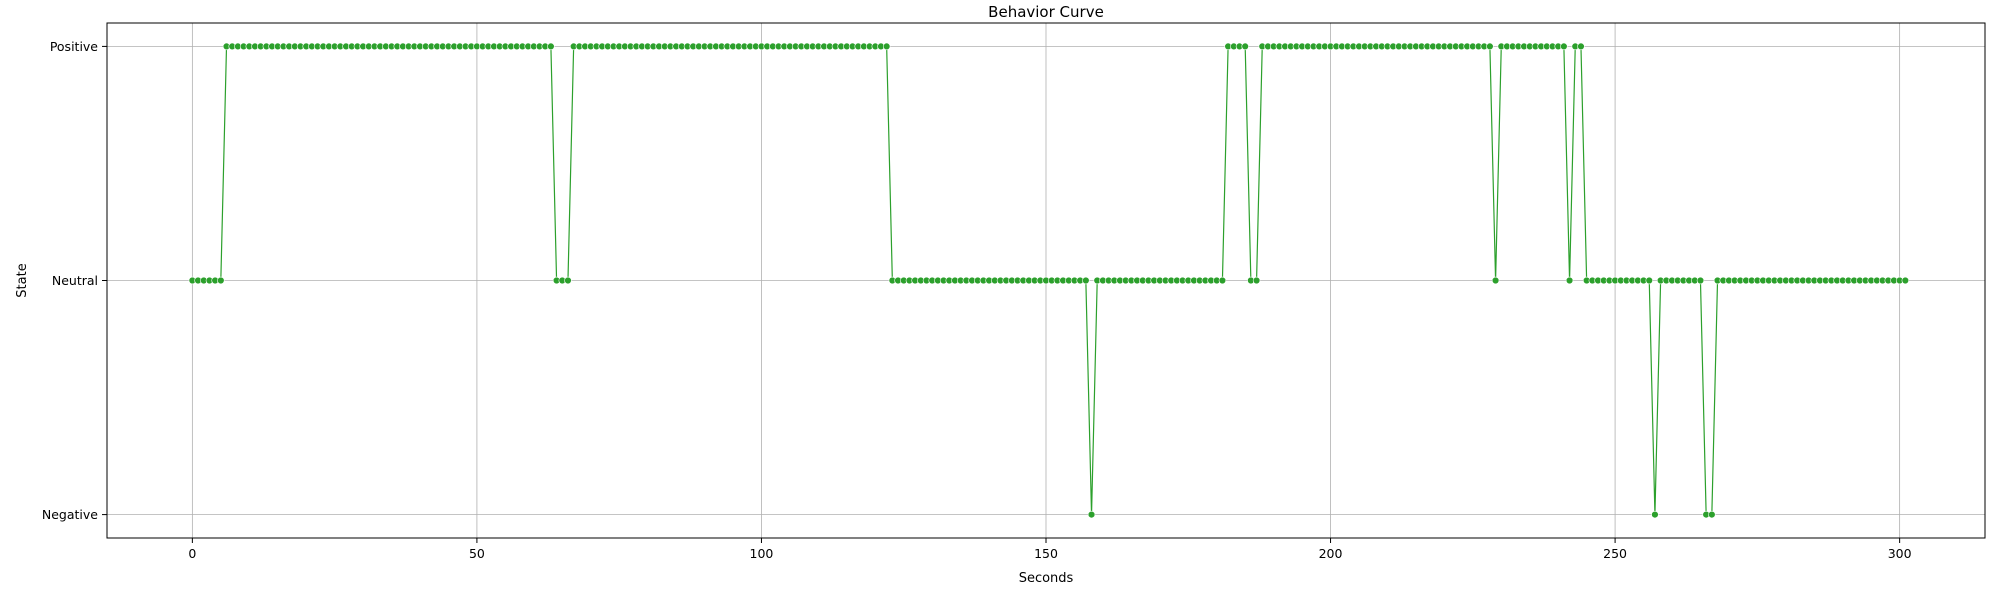 This screenshot has width=2000, height=604. I want to click on x-tick-label: 150, so click(1046, 553).